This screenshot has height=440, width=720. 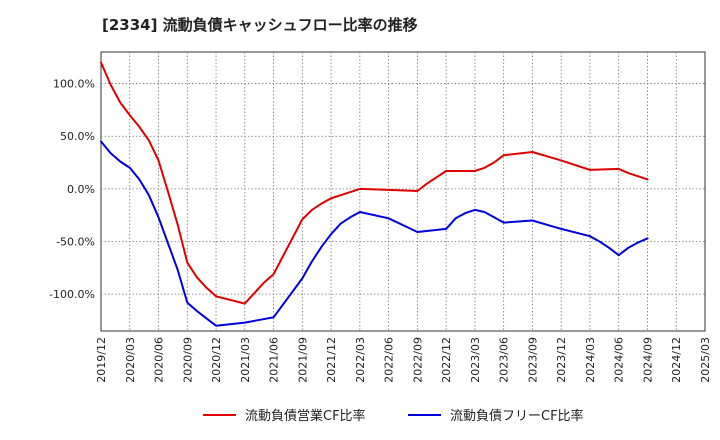 What do you see at coordinates (647, 360) in the screenshot?
I see `x-tick-label: 2024/09` at bounding box center [647, 360].